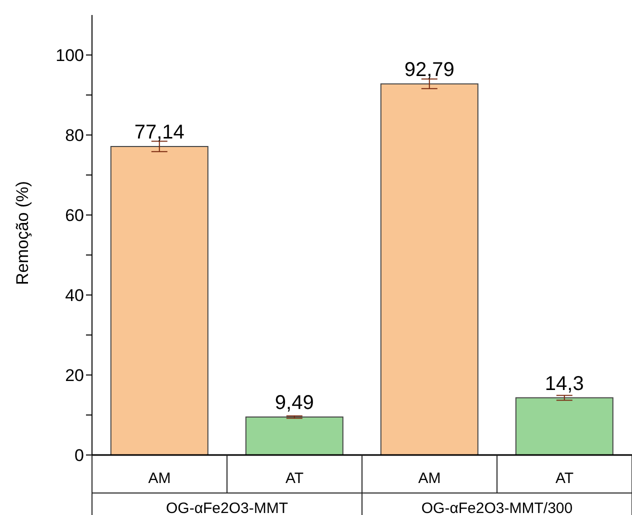 This screenshot has width=632, height=515. Describe the element at coordinates (159, 132) in the screenshot. I see `data-label: 77,14` at that location.